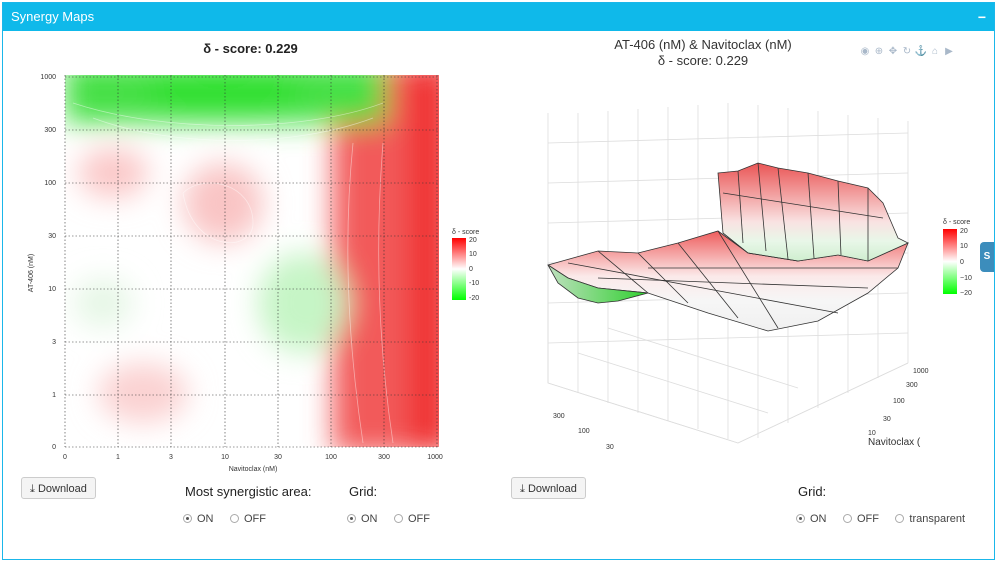  I want to click on grid-options-left: ON OFF, so click(394, 519).